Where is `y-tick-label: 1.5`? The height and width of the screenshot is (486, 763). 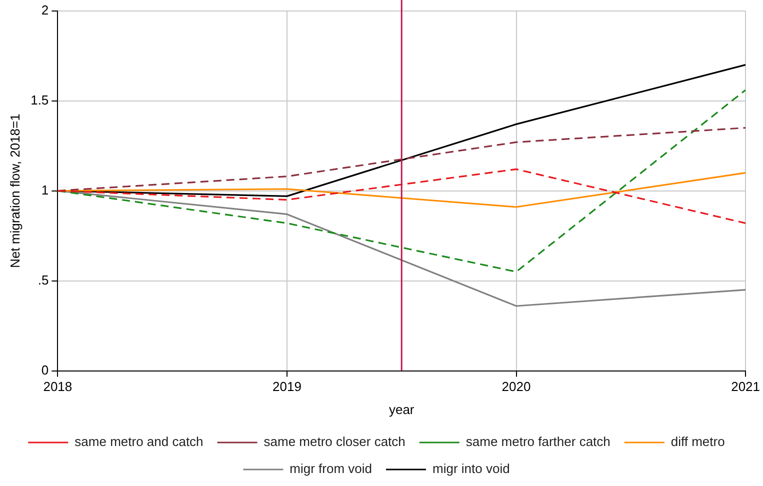
y-tick-label: 1.5 is located at coordinates (39, 100).